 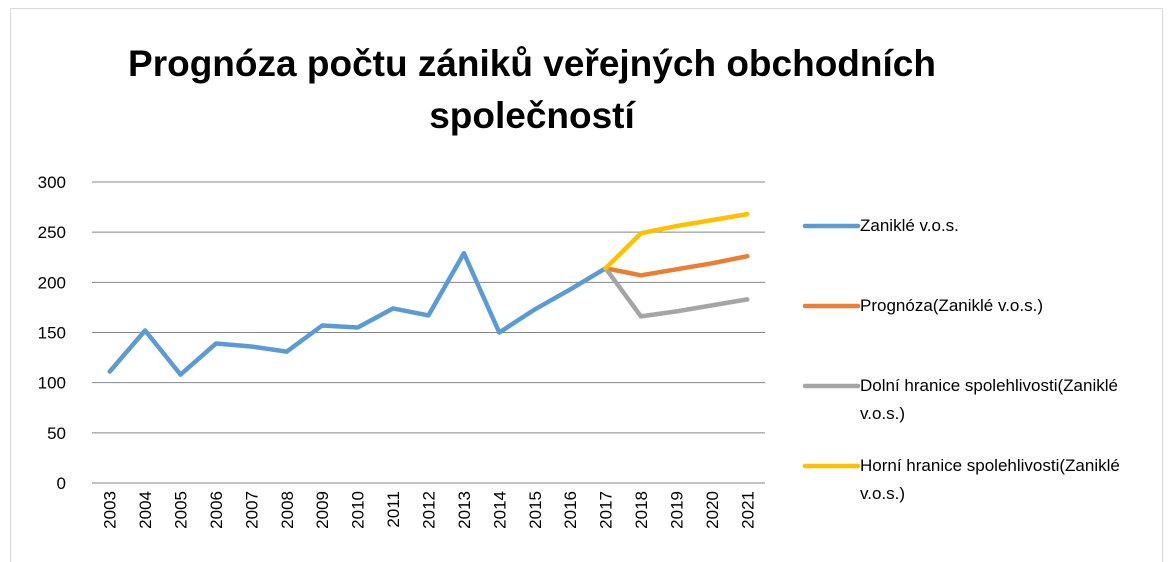 What do you see at coordinates (110, 510) in the screenshot?
I see `x-tick-label: 2003` at bounding box center [110, 510].